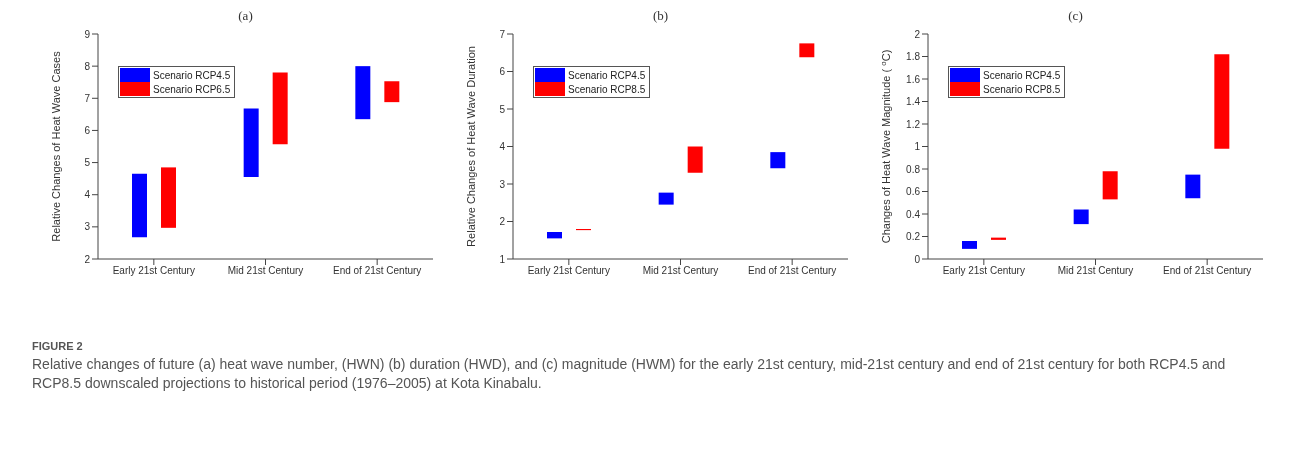 This screenshot has width=1290, height=468. Describe the element at coordinates (913, 57) in the screenshot. I see `y-tick-label: 1.8` at that location.